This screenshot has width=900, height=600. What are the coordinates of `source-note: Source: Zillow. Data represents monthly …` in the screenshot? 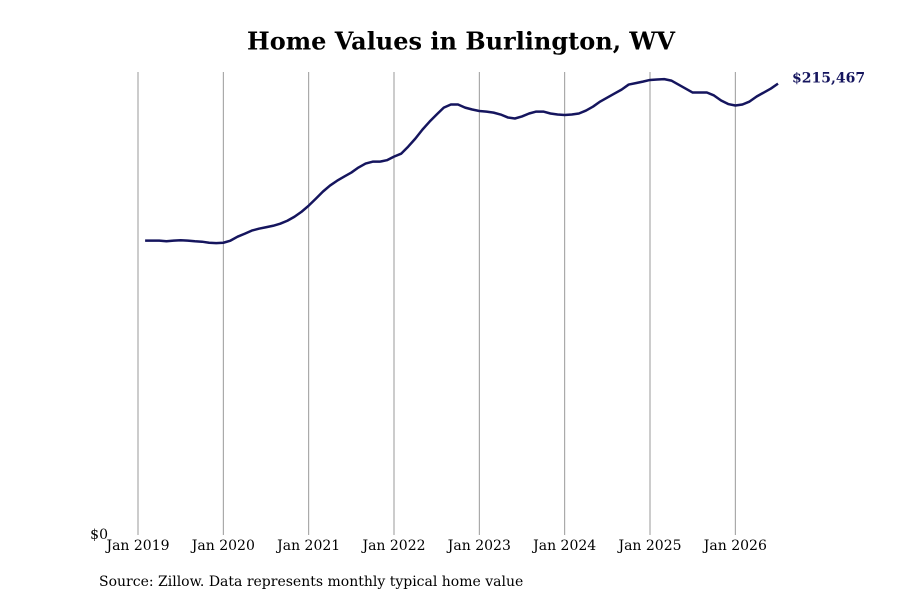 It's located at (311, 582).